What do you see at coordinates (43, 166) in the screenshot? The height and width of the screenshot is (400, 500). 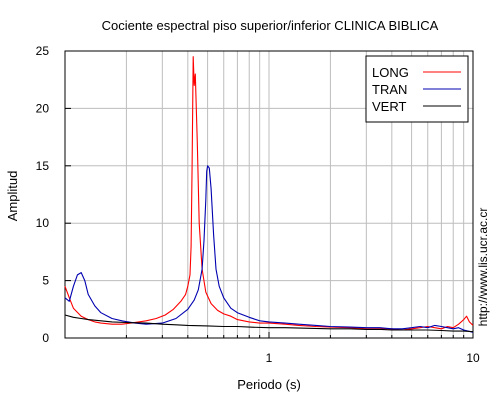 I see `y-tick-label: 15` at bounding box center [43, 166].